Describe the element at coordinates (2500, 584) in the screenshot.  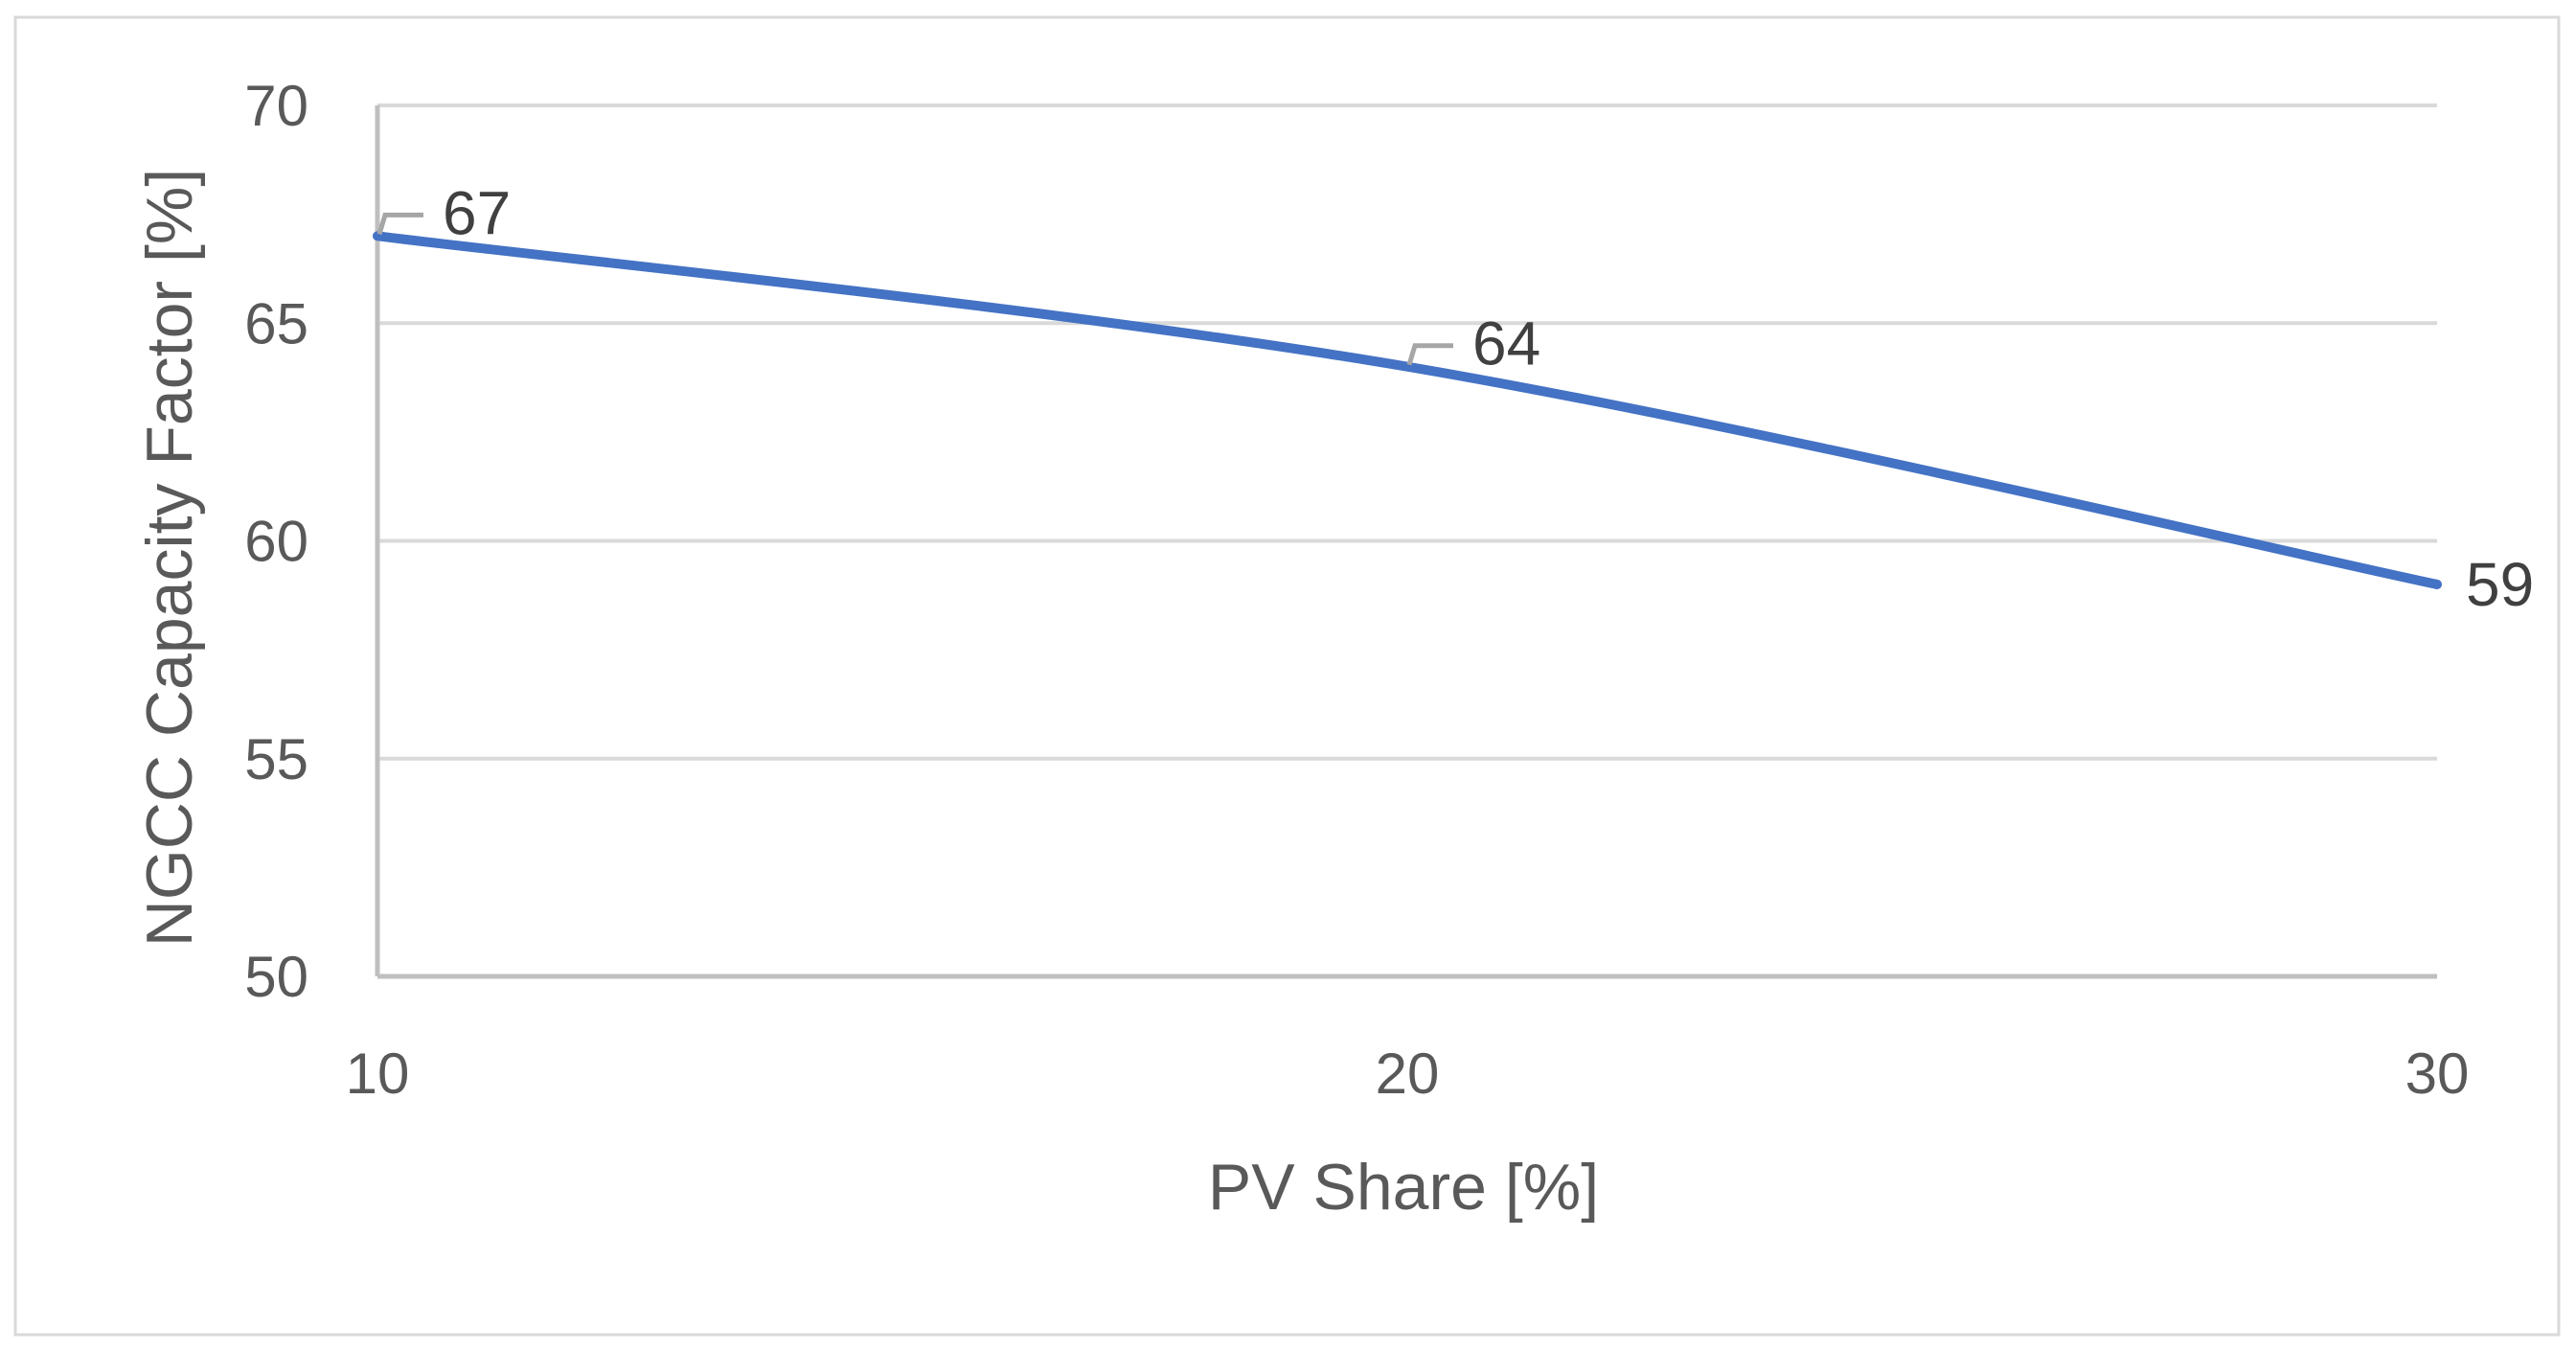
I see `data-label: 59` at that location.